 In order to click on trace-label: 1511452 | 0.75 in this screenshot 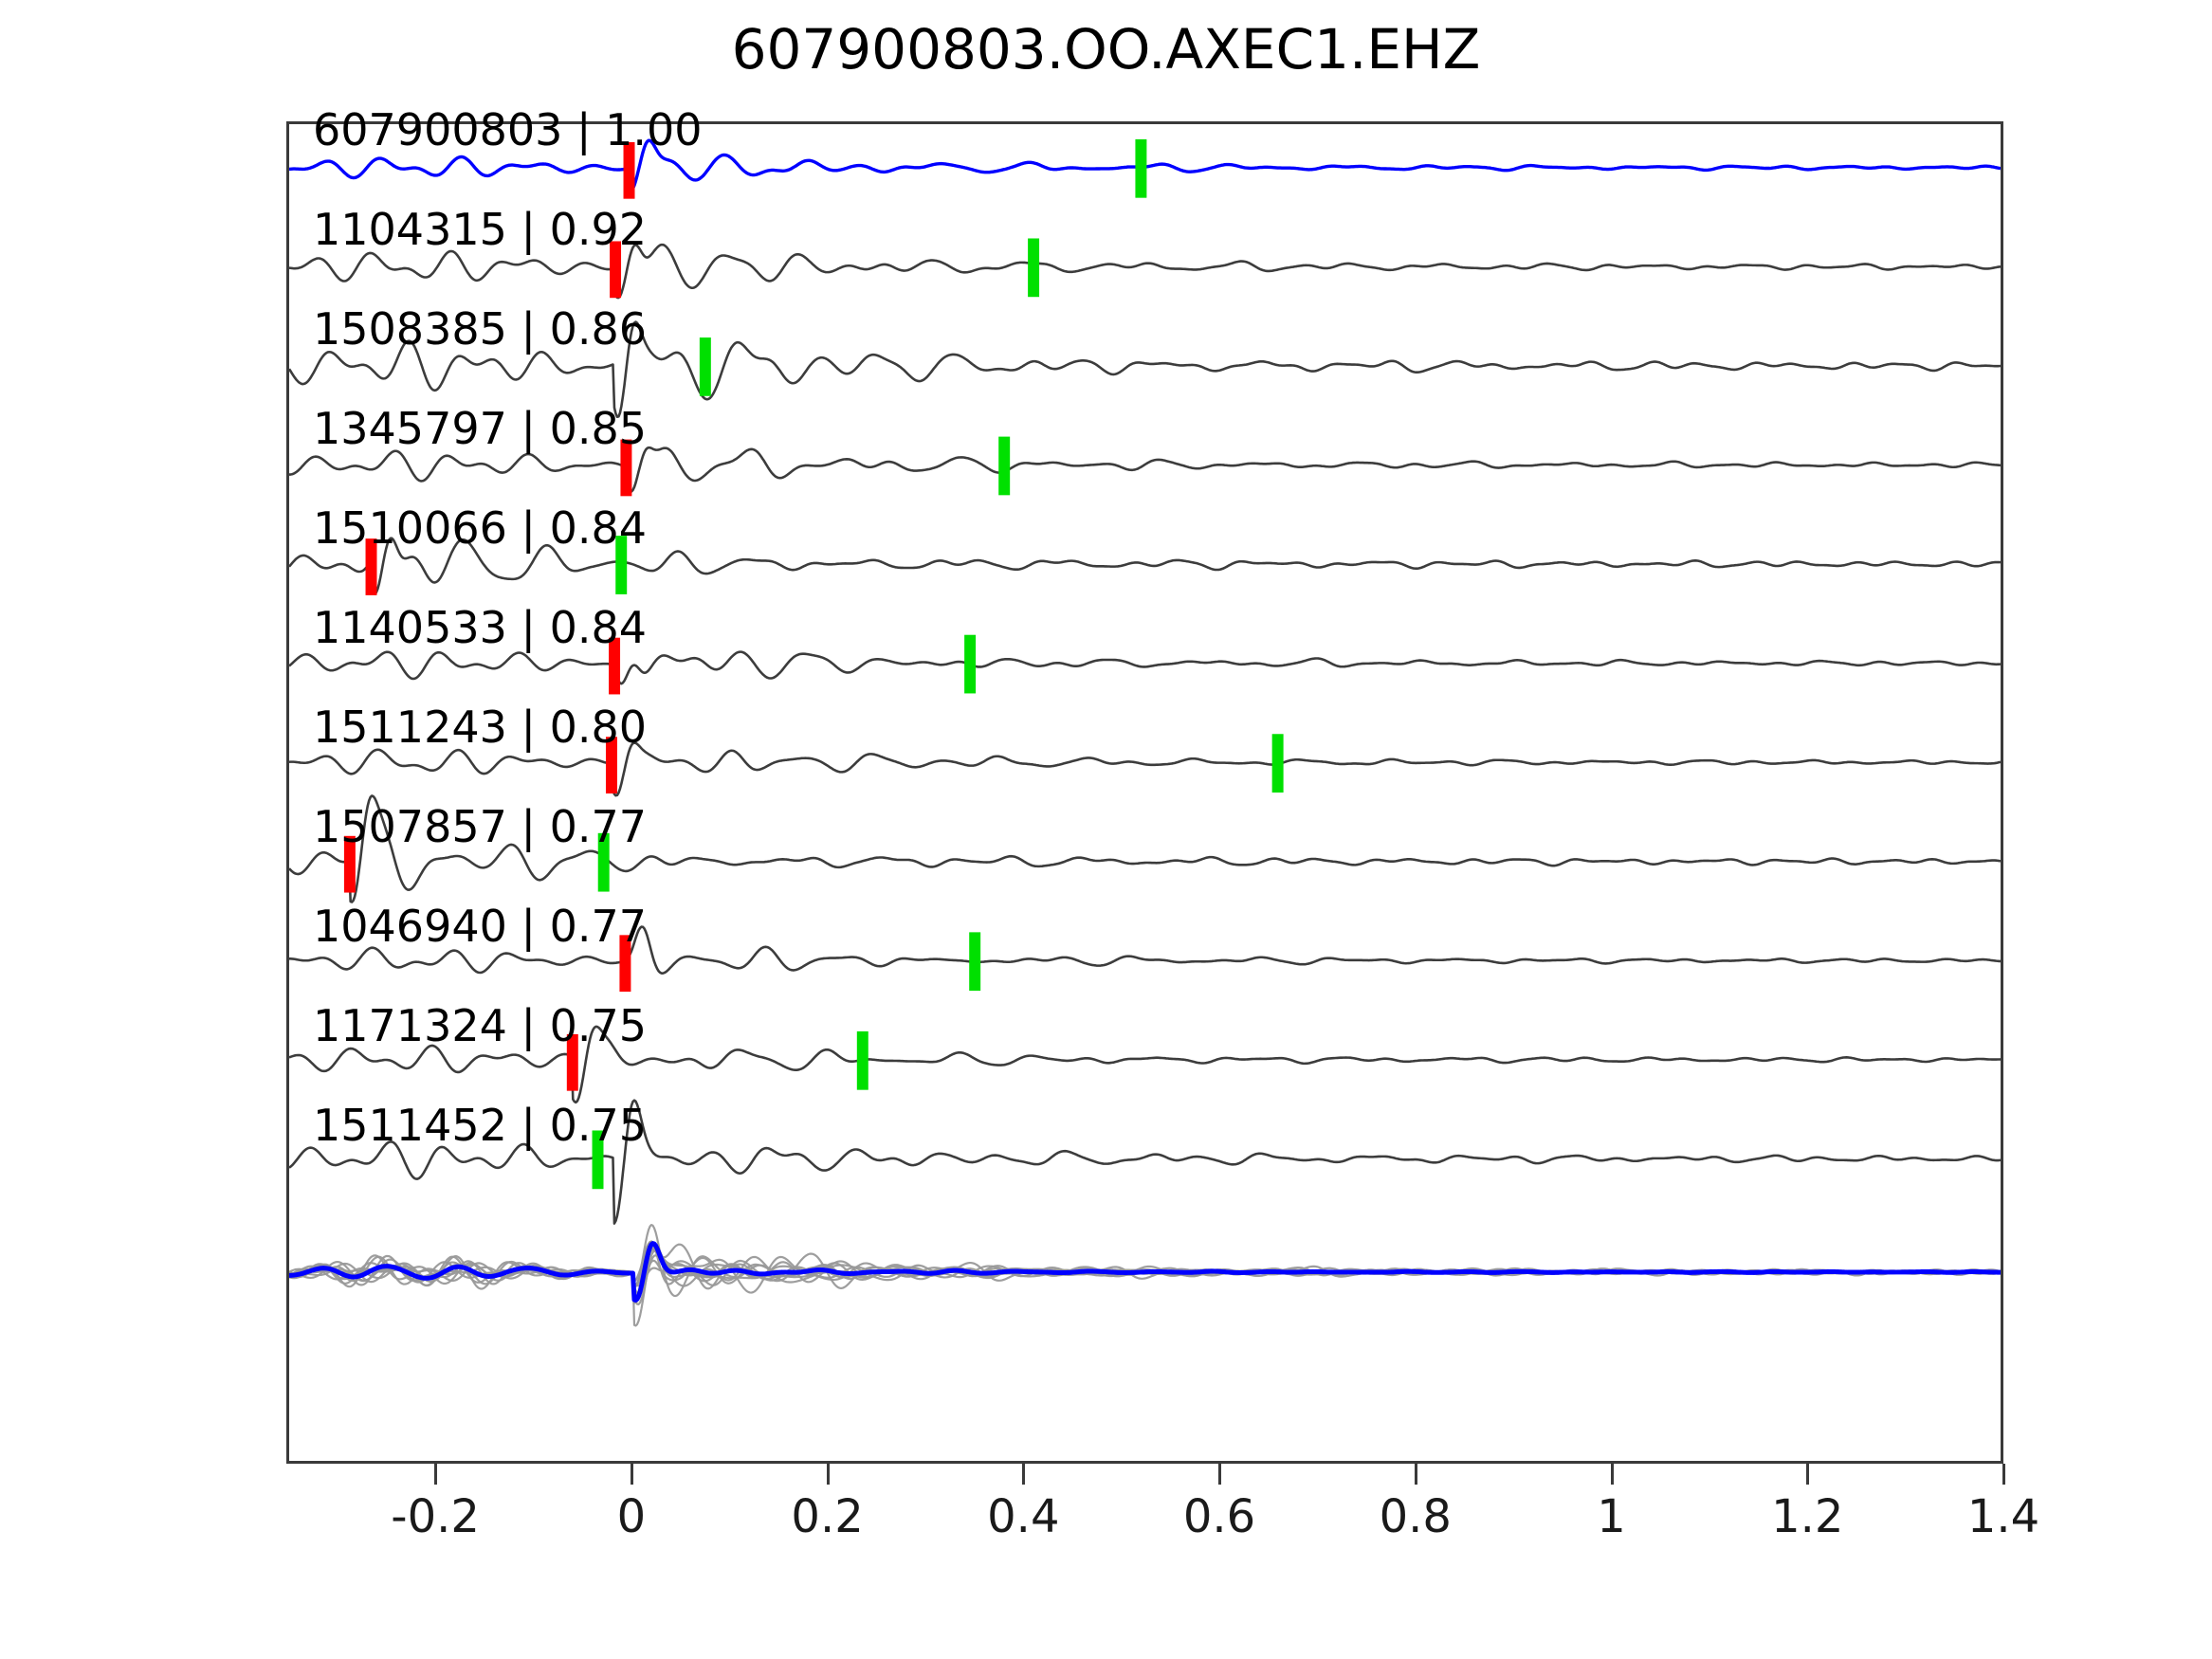, I will do `click(480, 1125)`.